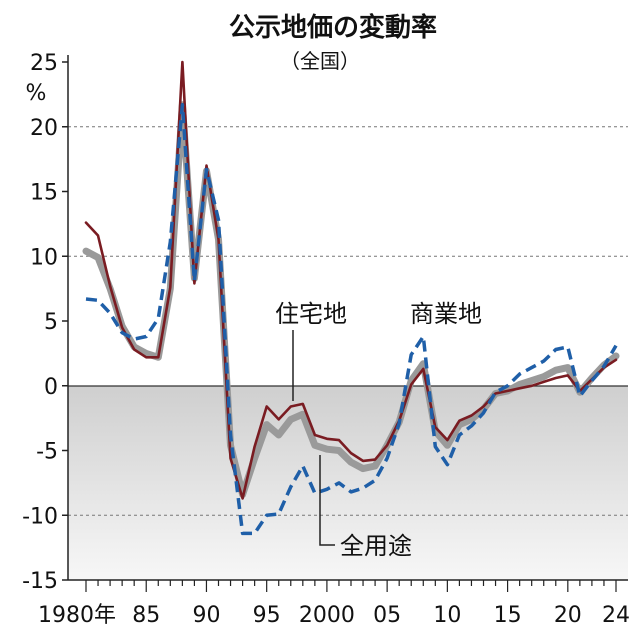 The image size is (643, 642). I want to click on x-tick-label: 10, so click(447, 615).